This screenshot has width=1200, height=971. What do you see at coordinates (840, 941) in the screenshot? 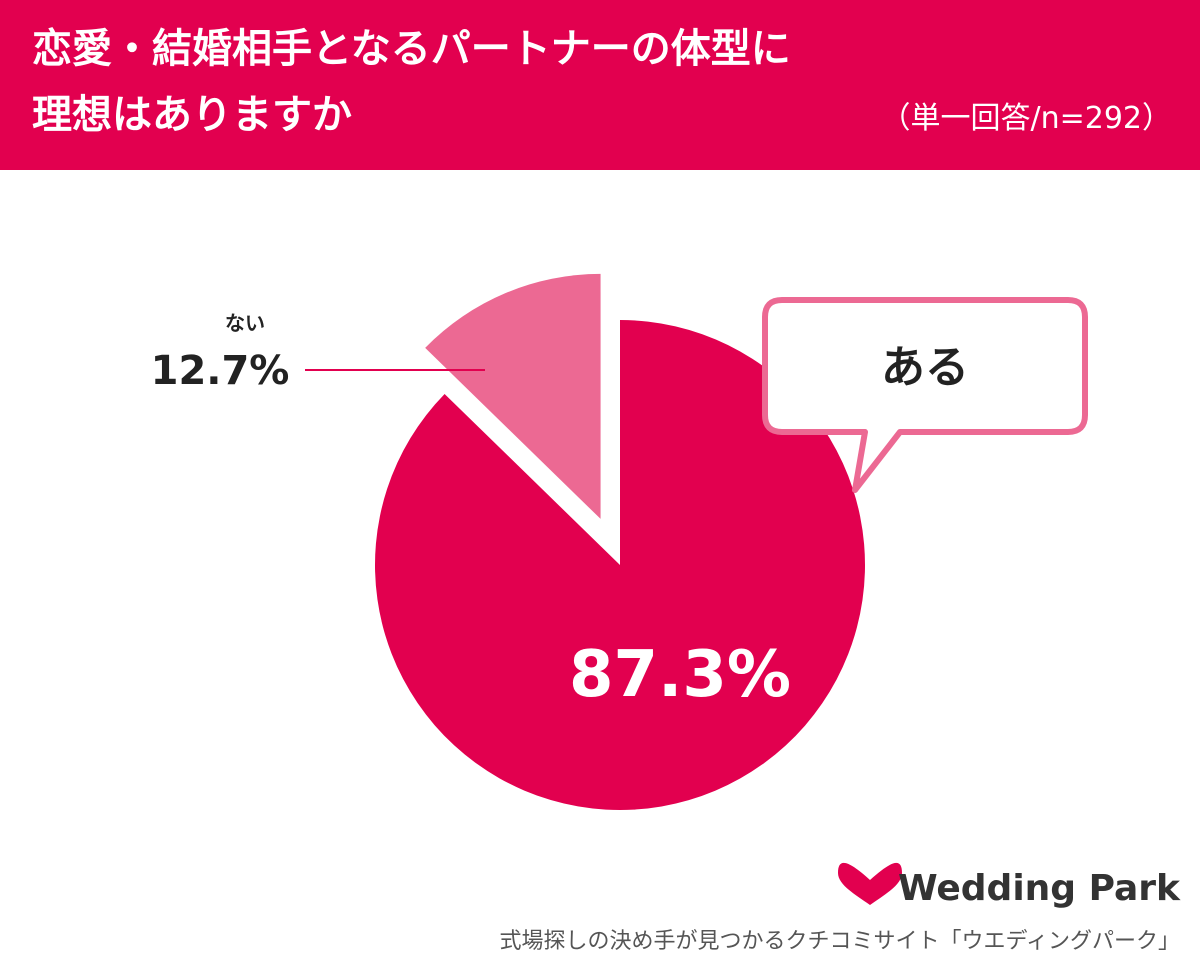
I see `tagline: 式場探しの決め手が見つかるクチコミサイト「ウエディングパーク」` at bounding box center [840, 941].